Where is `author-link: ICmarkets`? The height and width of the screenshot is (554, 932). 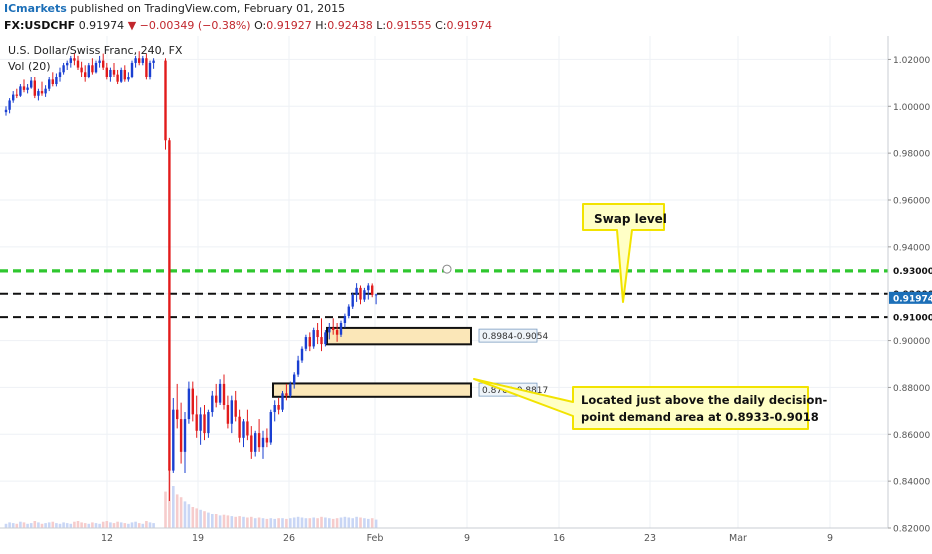
author-link: ICmarkets is located at coordinates (35, 8).